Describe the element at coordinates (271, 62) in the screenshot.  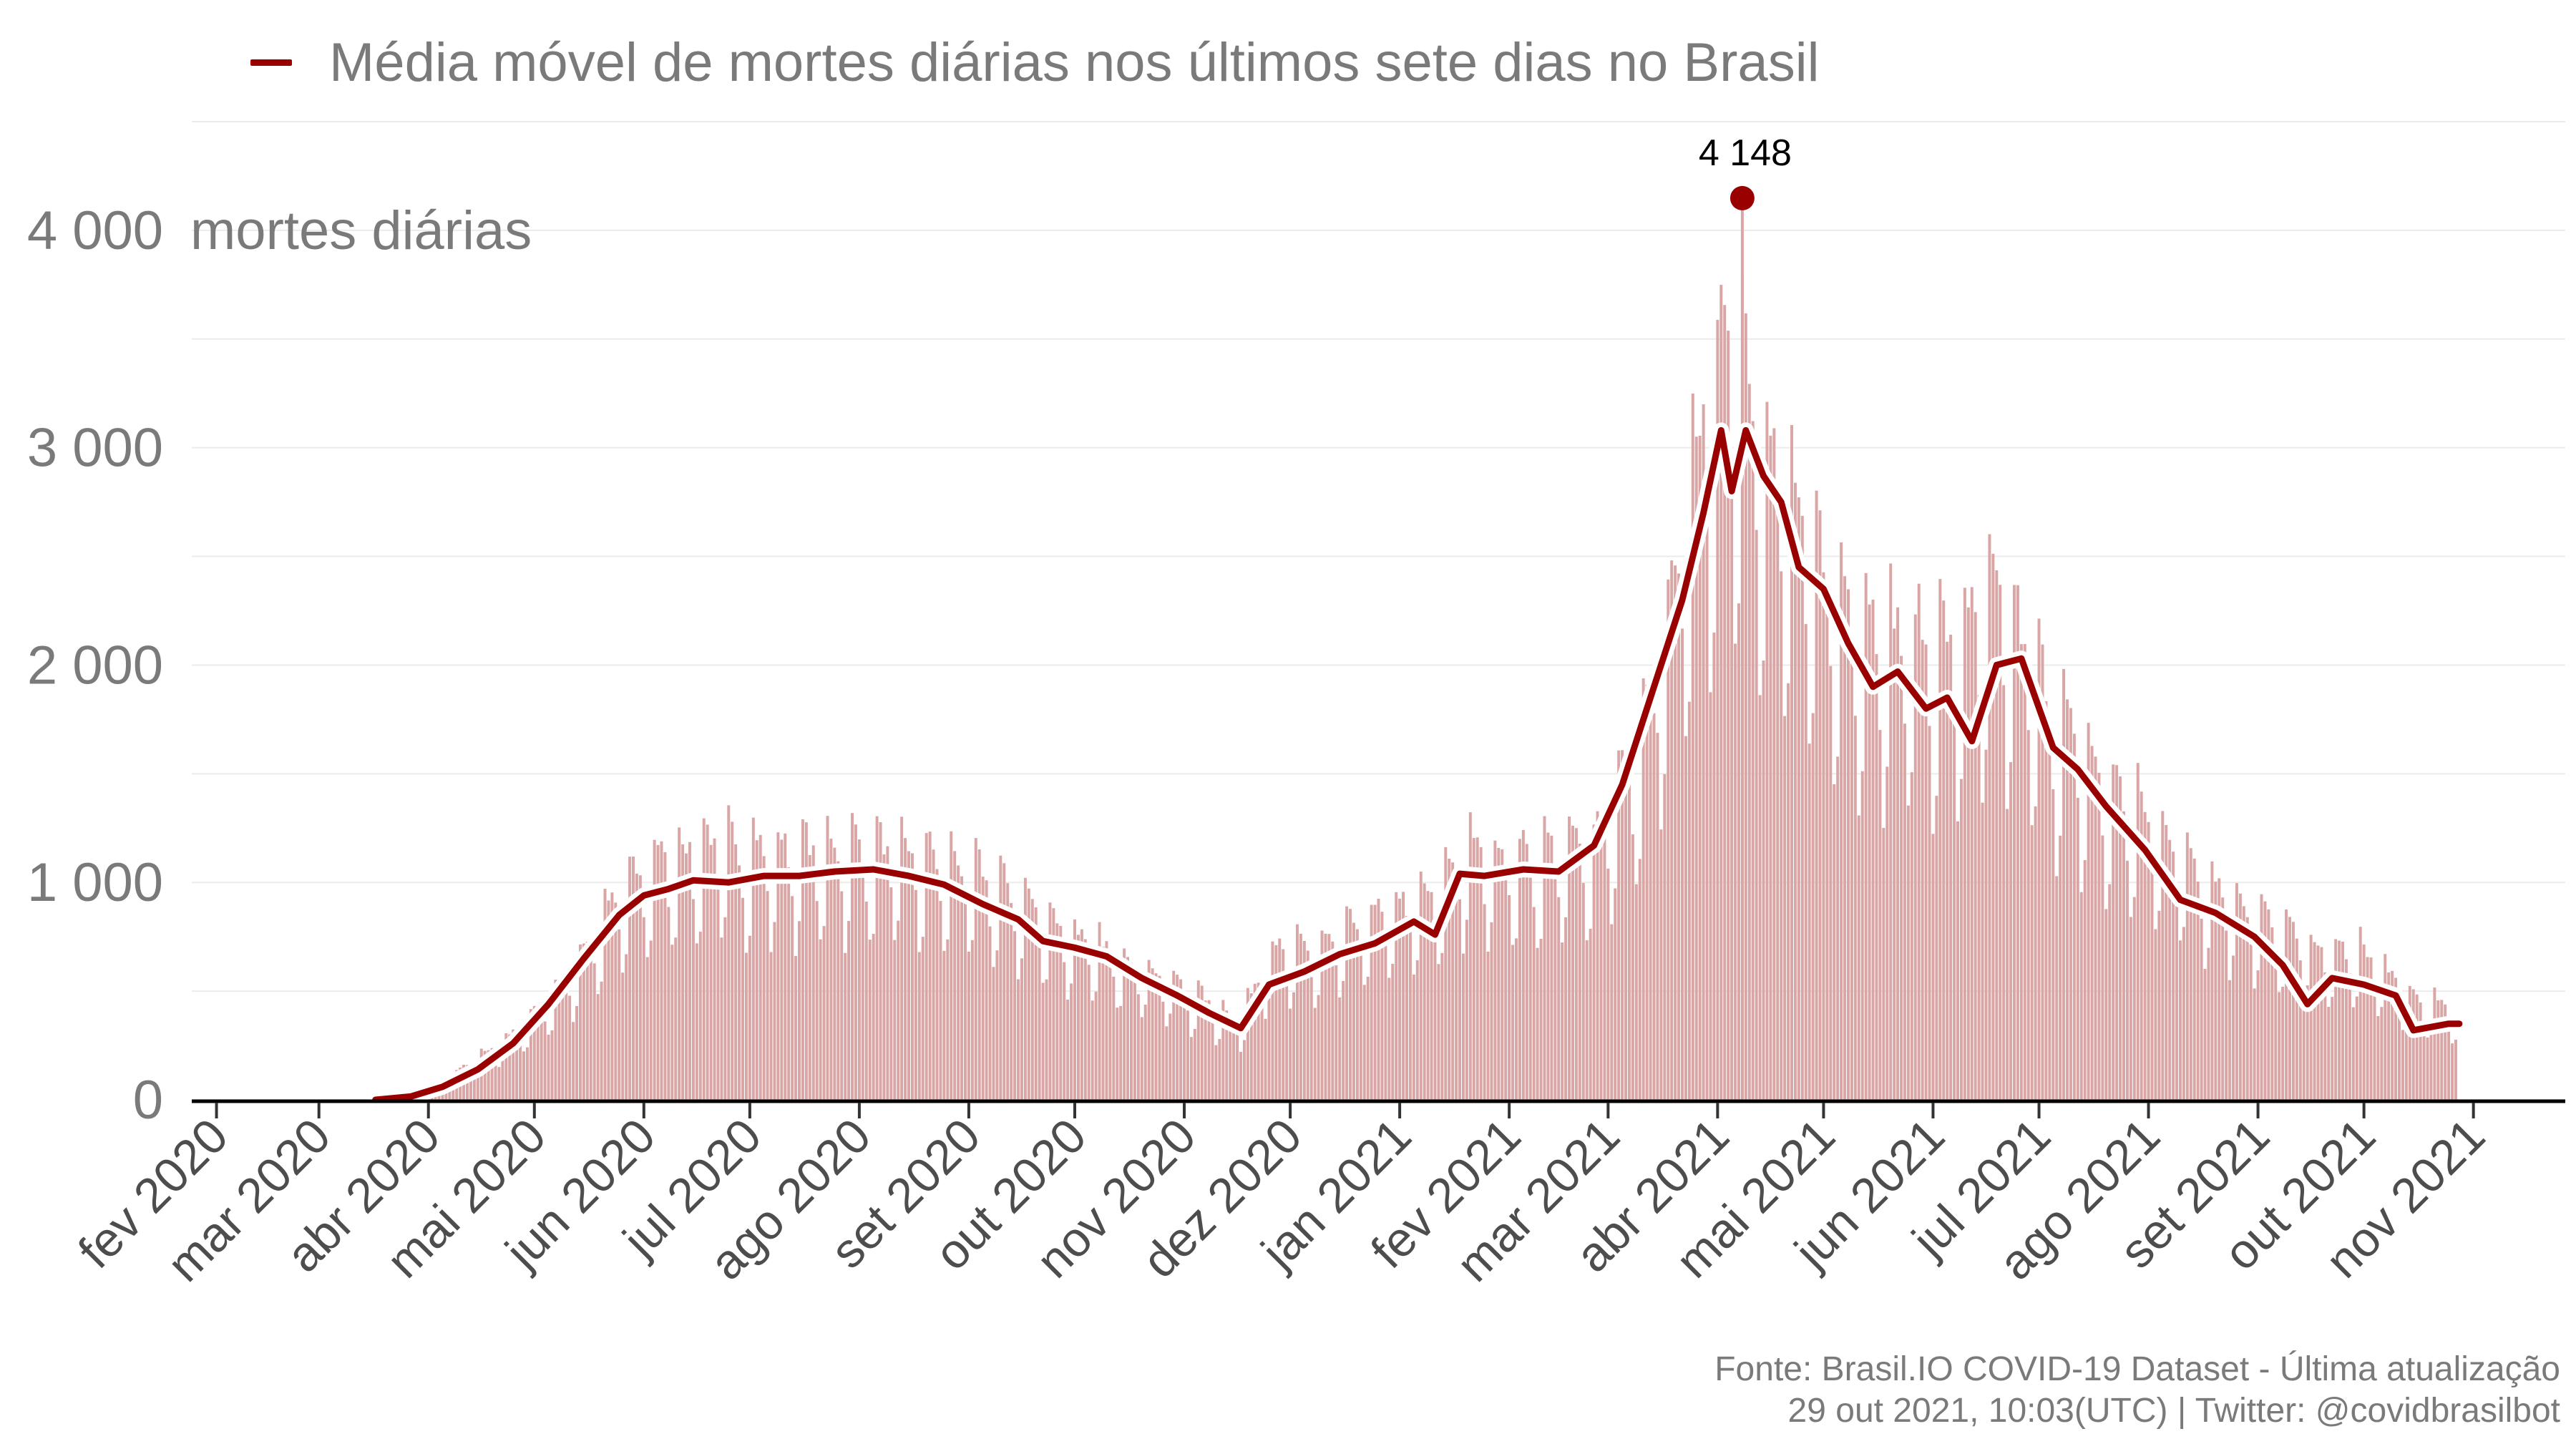
I see `legend-key-line` at that location.